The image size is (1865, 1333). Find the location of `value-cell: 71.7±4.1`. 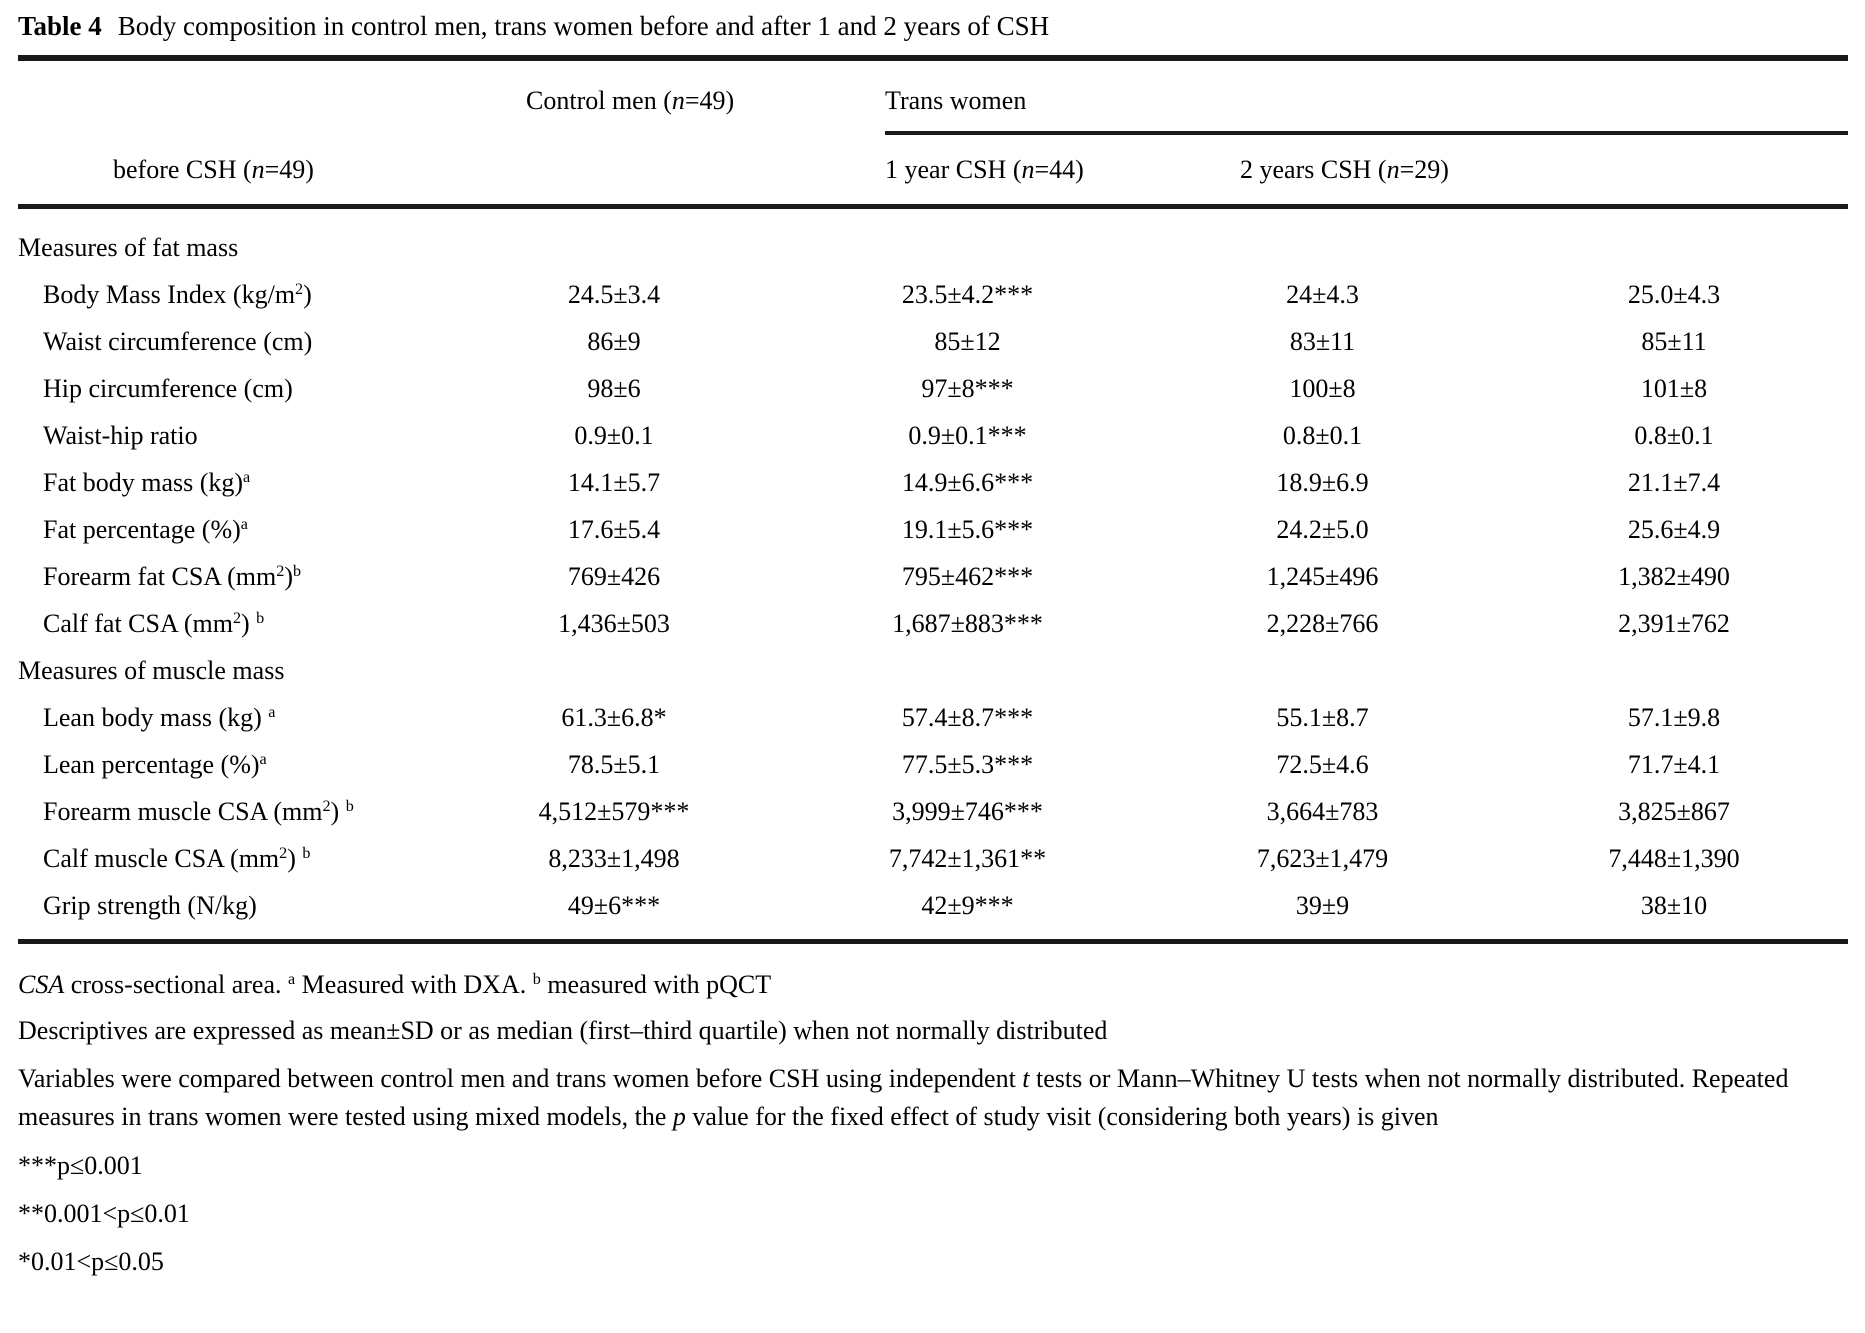

value-cell: 71.7±4.1 is located at coordinates (1674, 764).